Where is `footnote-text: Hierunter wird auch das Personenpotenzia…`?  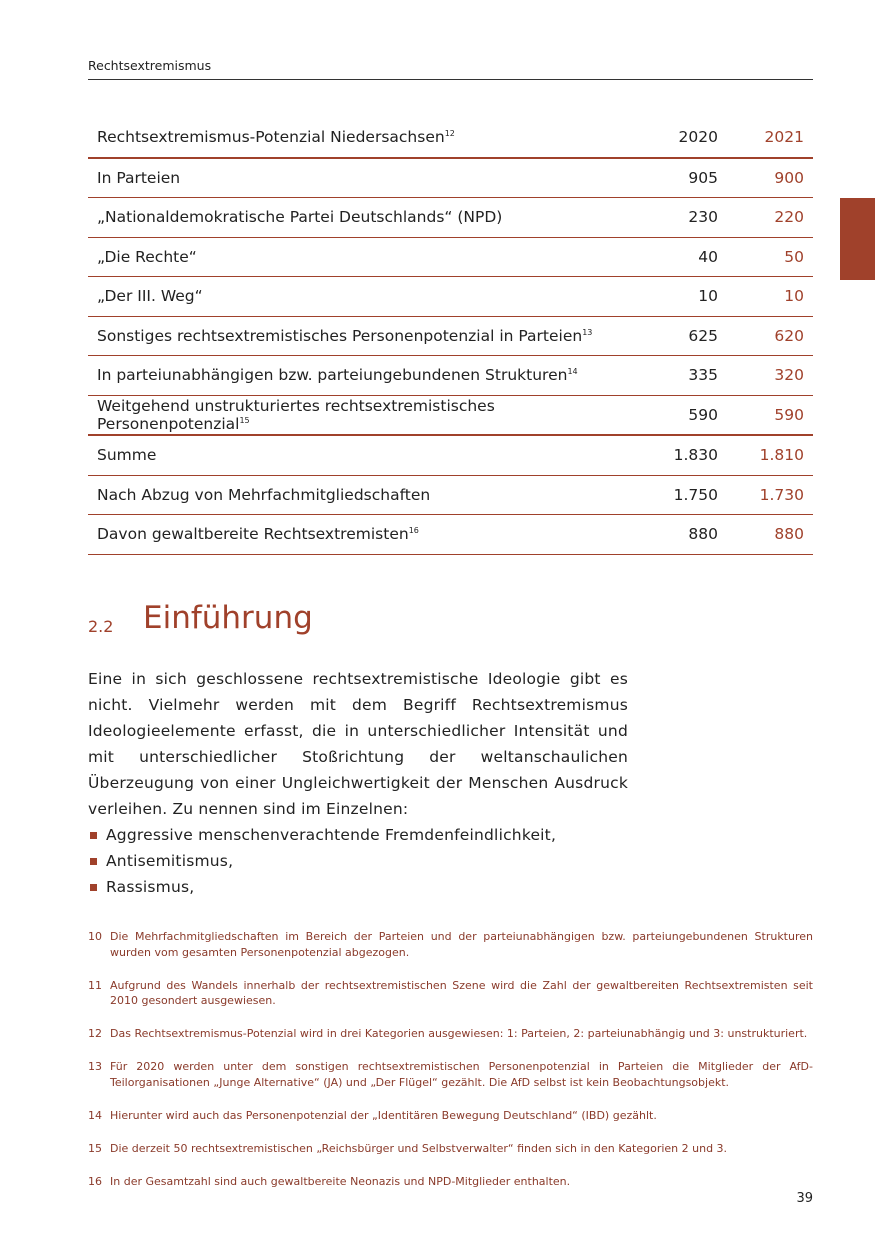 footnote-text: Hierunter wird auch das Personenpotenzia… is located at coordinates (383, 1115).